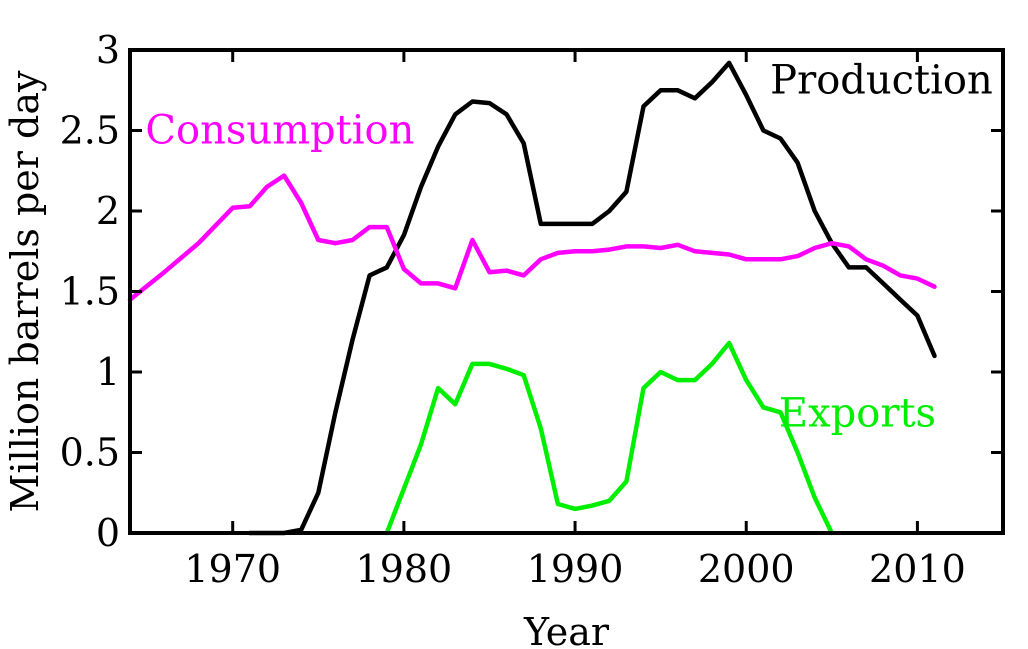 The image size is (1028, 649). What do you see at coordinates (90, 131) in the screenshot?
I see `y-tick-label: 2.5` at bounding box center [90, 131].